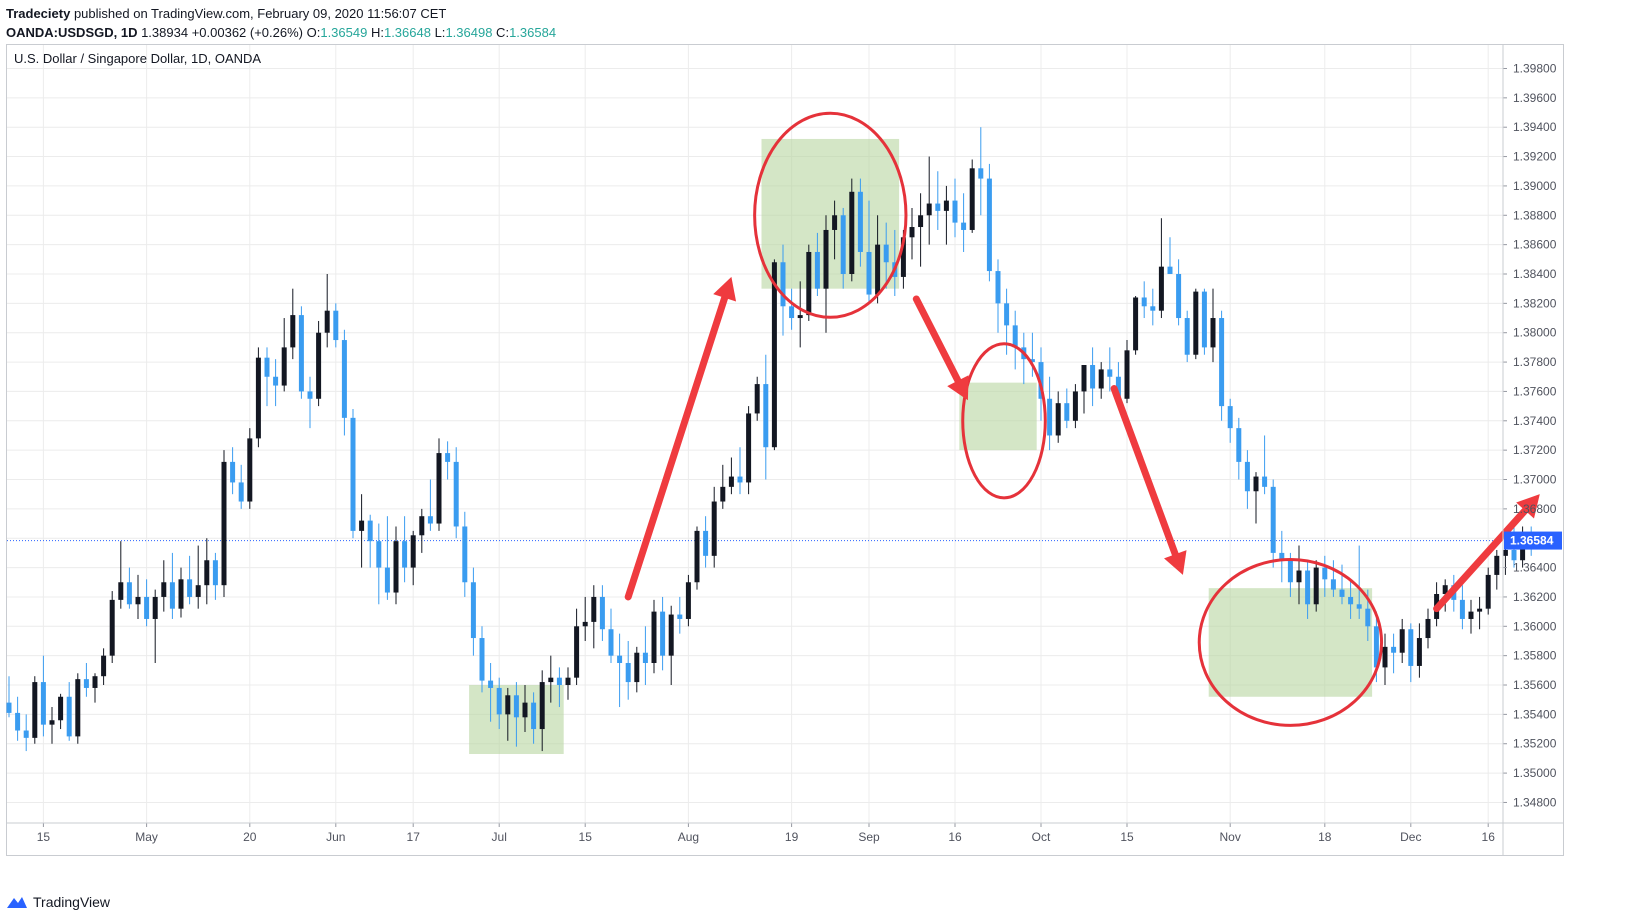  What do you see at coordinates (438, 32) in the screenshot?
I see `low-label: L:` at bounding box center [438, 32].